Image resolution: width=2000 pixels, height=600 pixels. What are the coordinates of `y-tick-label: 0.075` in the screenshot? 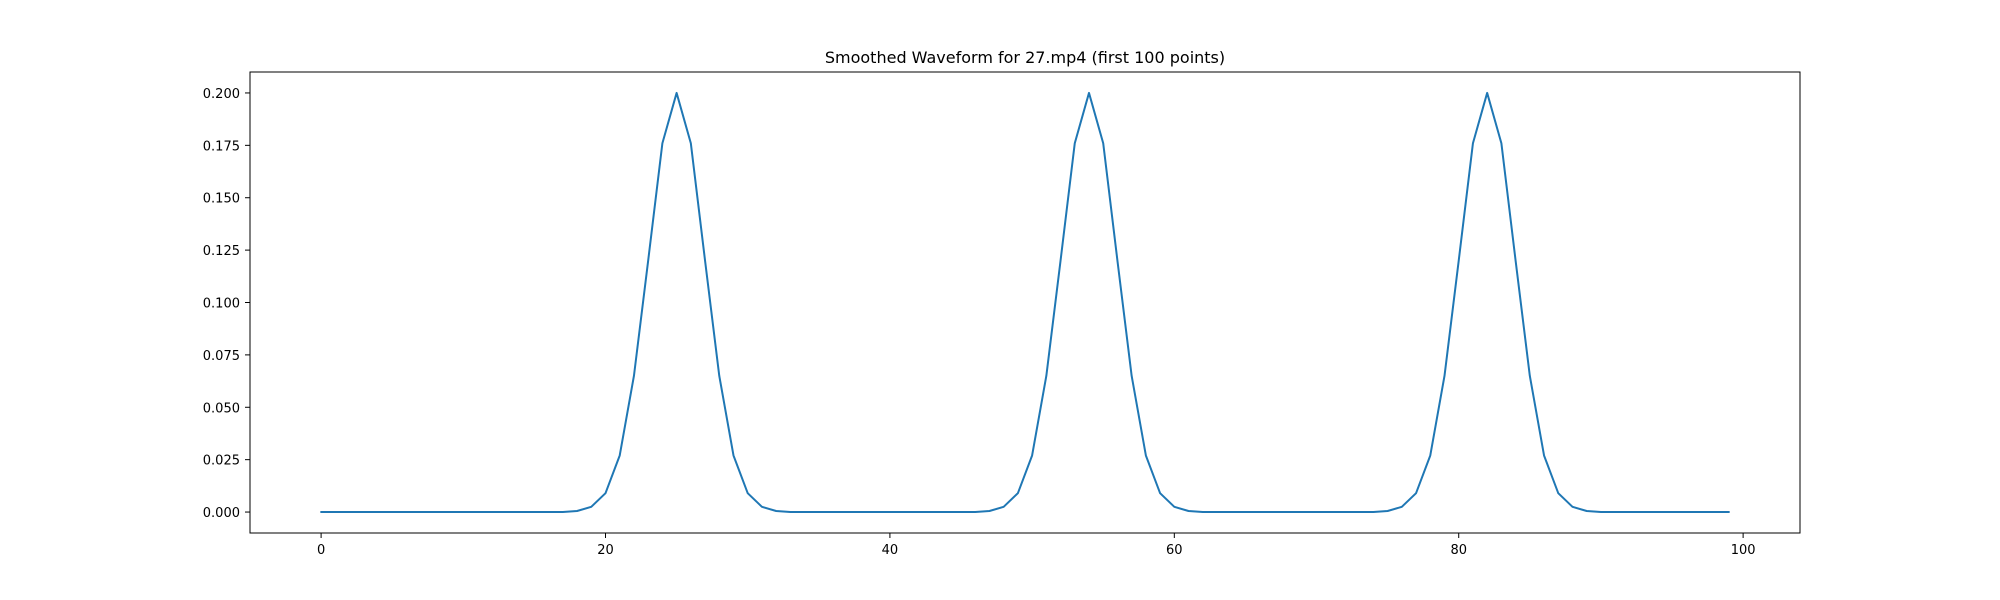 It's located at (221, 356).